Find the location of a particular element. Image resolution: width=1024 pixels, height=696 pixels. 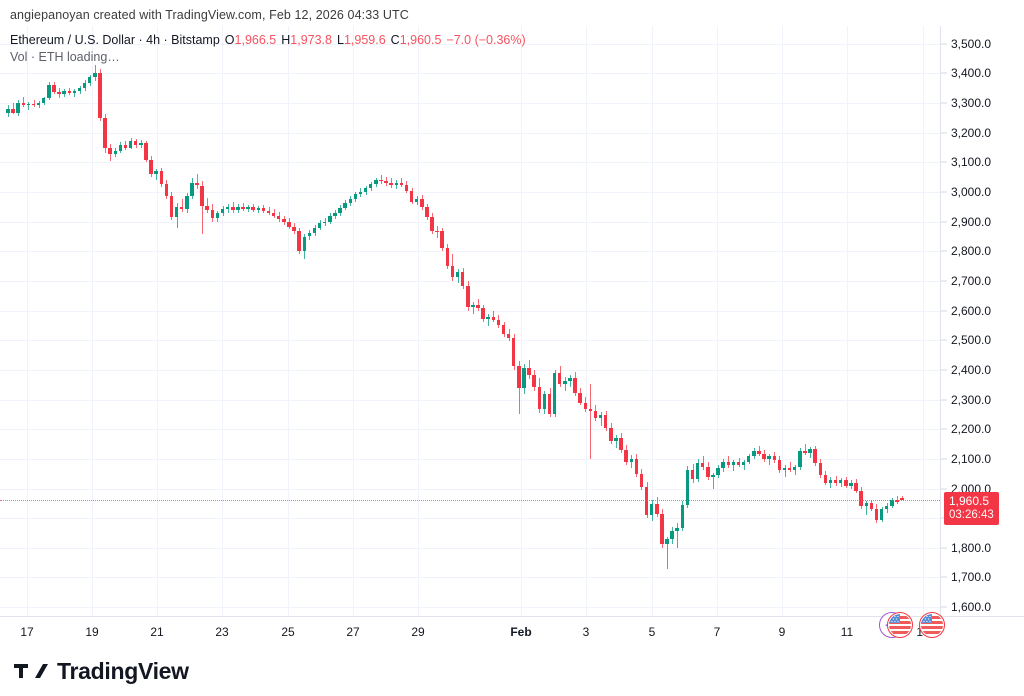

ohlc-h-key: H is located at coordinates (286, 40).